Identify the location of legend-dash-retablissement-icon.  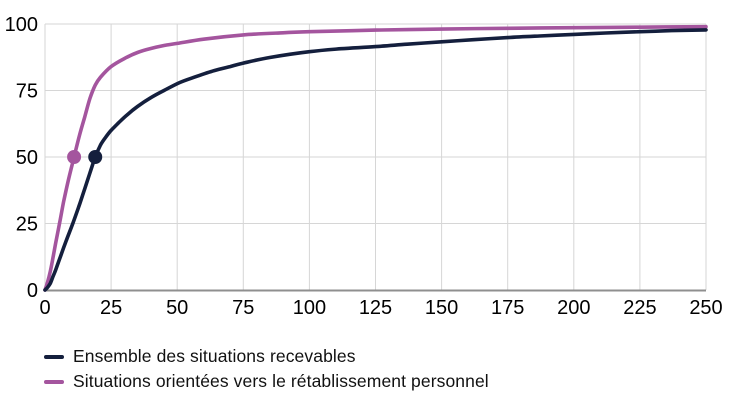
(54, 381).